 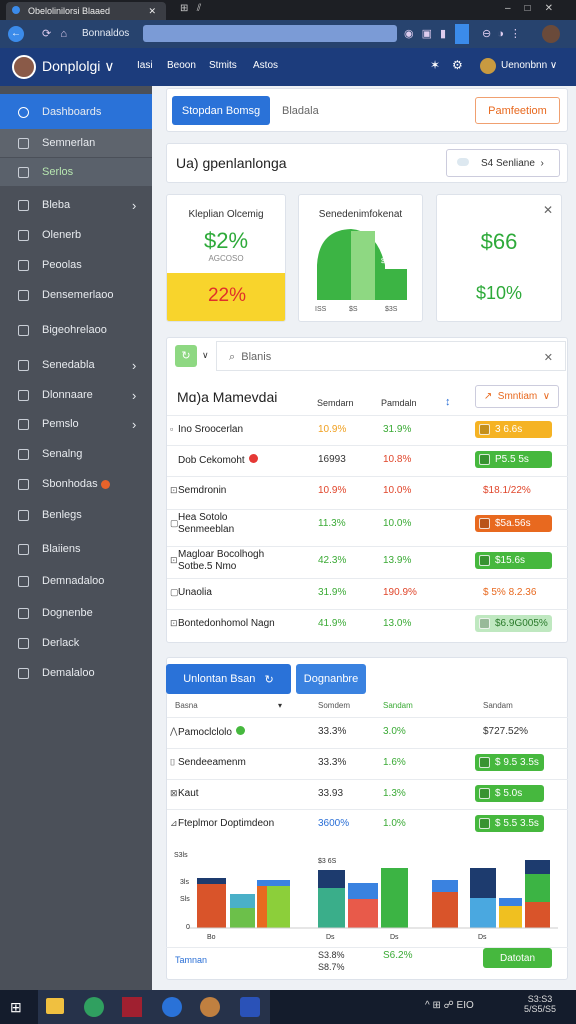 What do you see at coordinates (205, 355) in the screenshot?
I see `dropdown: ∨` at bounding box center [205, 355].